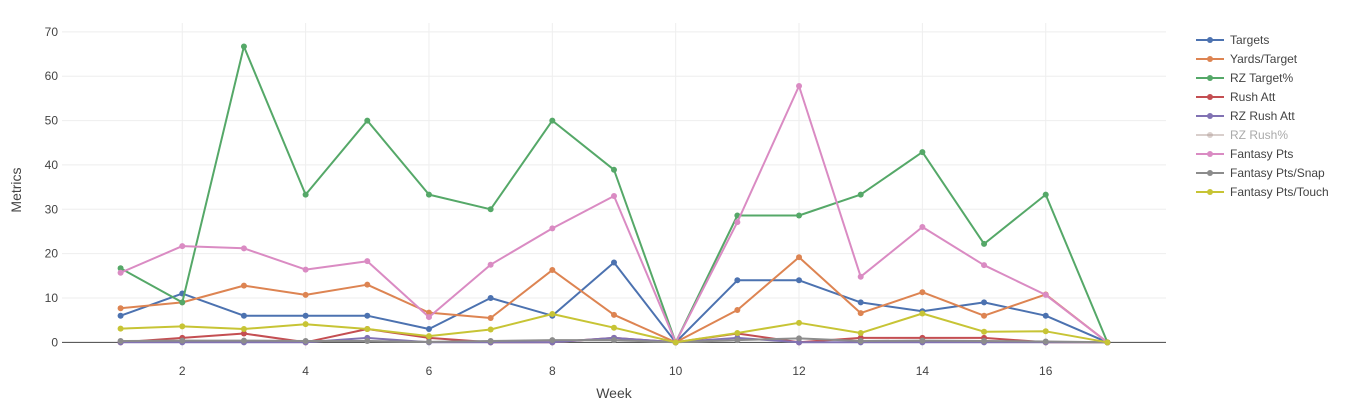 Image resolution: width=1354 pixels, height=402 pixels. I want to click on legend-item-fantasy-pts-touch: Fantasy Pts/Touch, so click(1262, 192).